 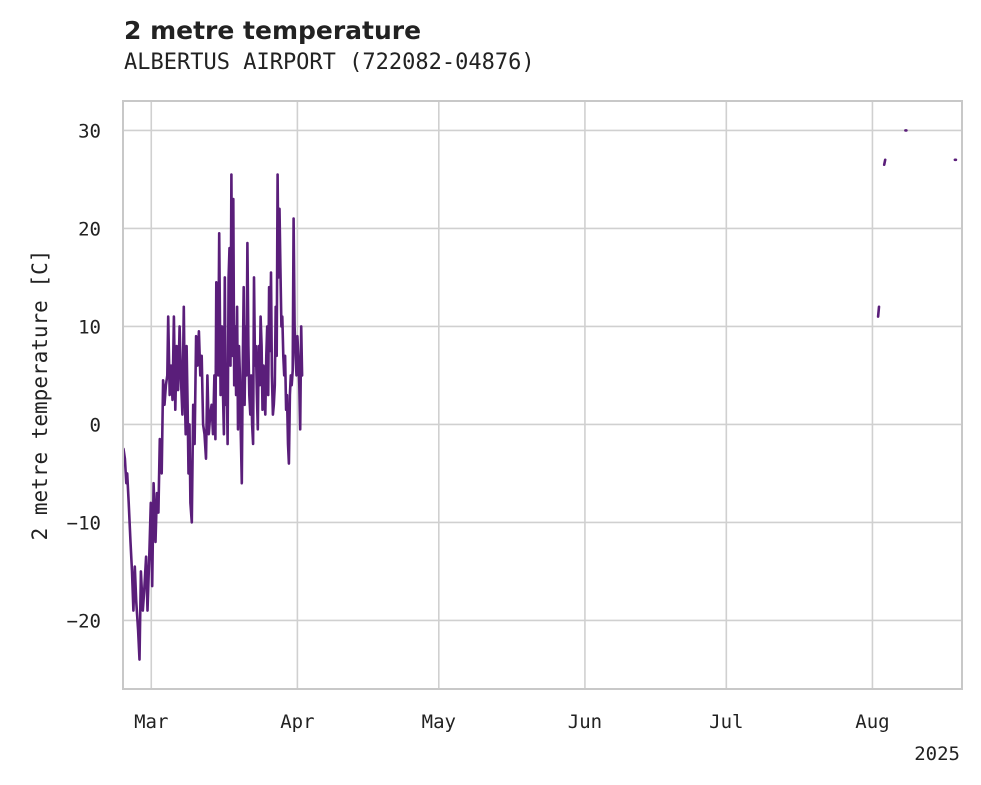 I want to click on y-tick-label: −10, so click(x=84, y=523).